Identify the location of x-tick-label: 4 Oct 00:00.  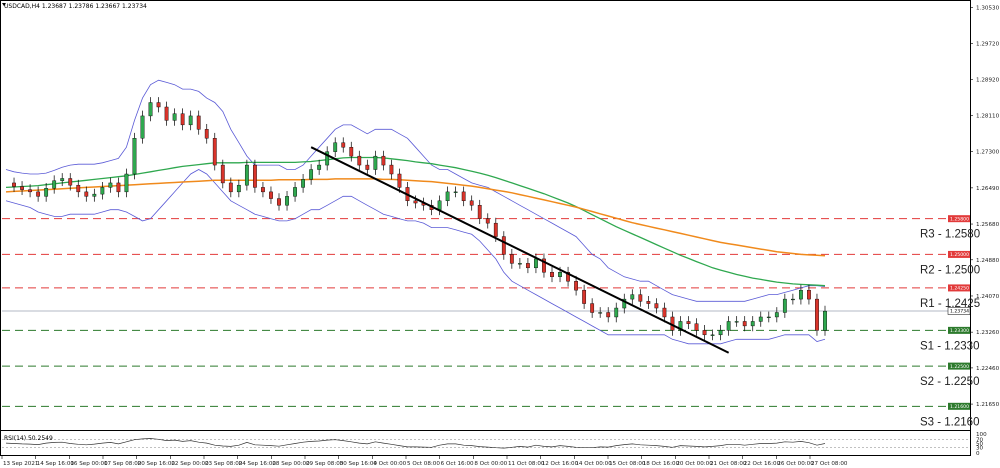
(389, 464).